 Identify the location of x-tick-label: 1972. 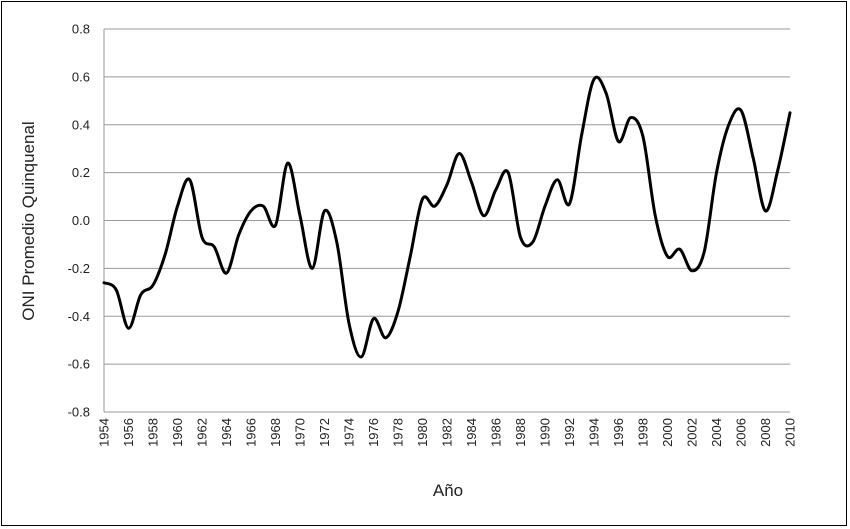
(324, 432).